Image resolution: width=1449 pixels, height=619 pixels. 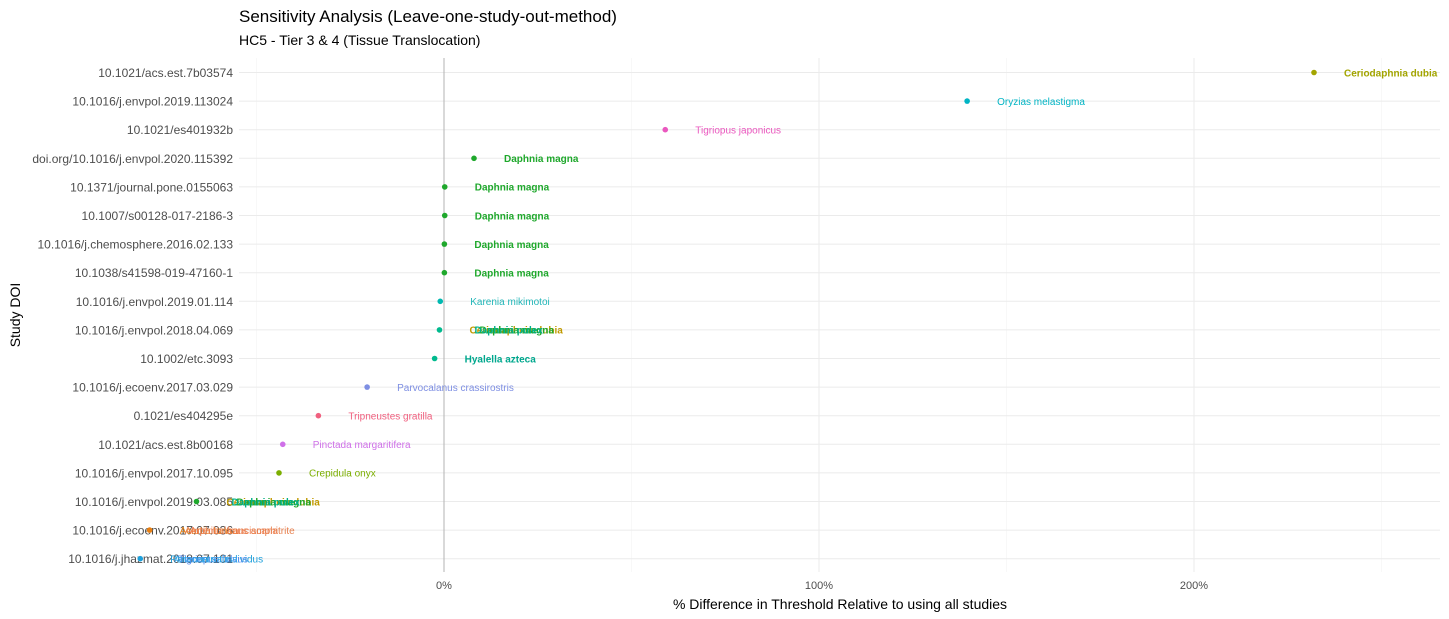 I want to click on y-tick-label: 10.1016/j.ecoenv.2017.07.036, so click(x=152, y=531).